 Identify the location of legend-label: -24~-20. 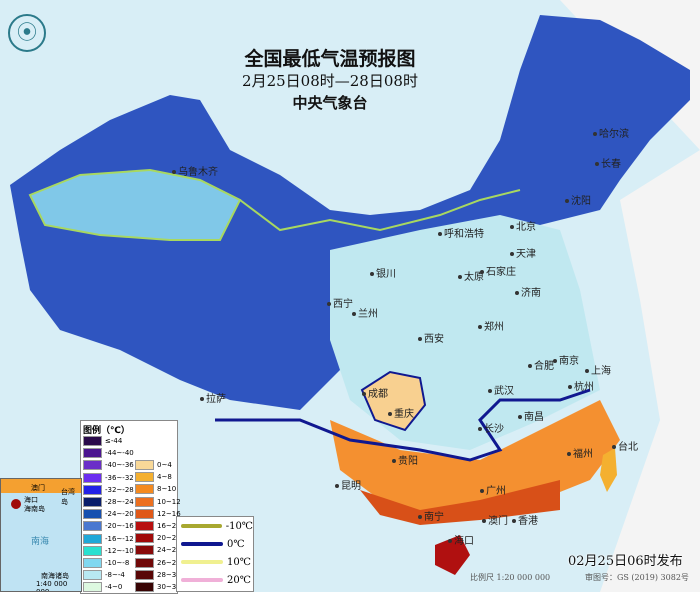
(119, 514).